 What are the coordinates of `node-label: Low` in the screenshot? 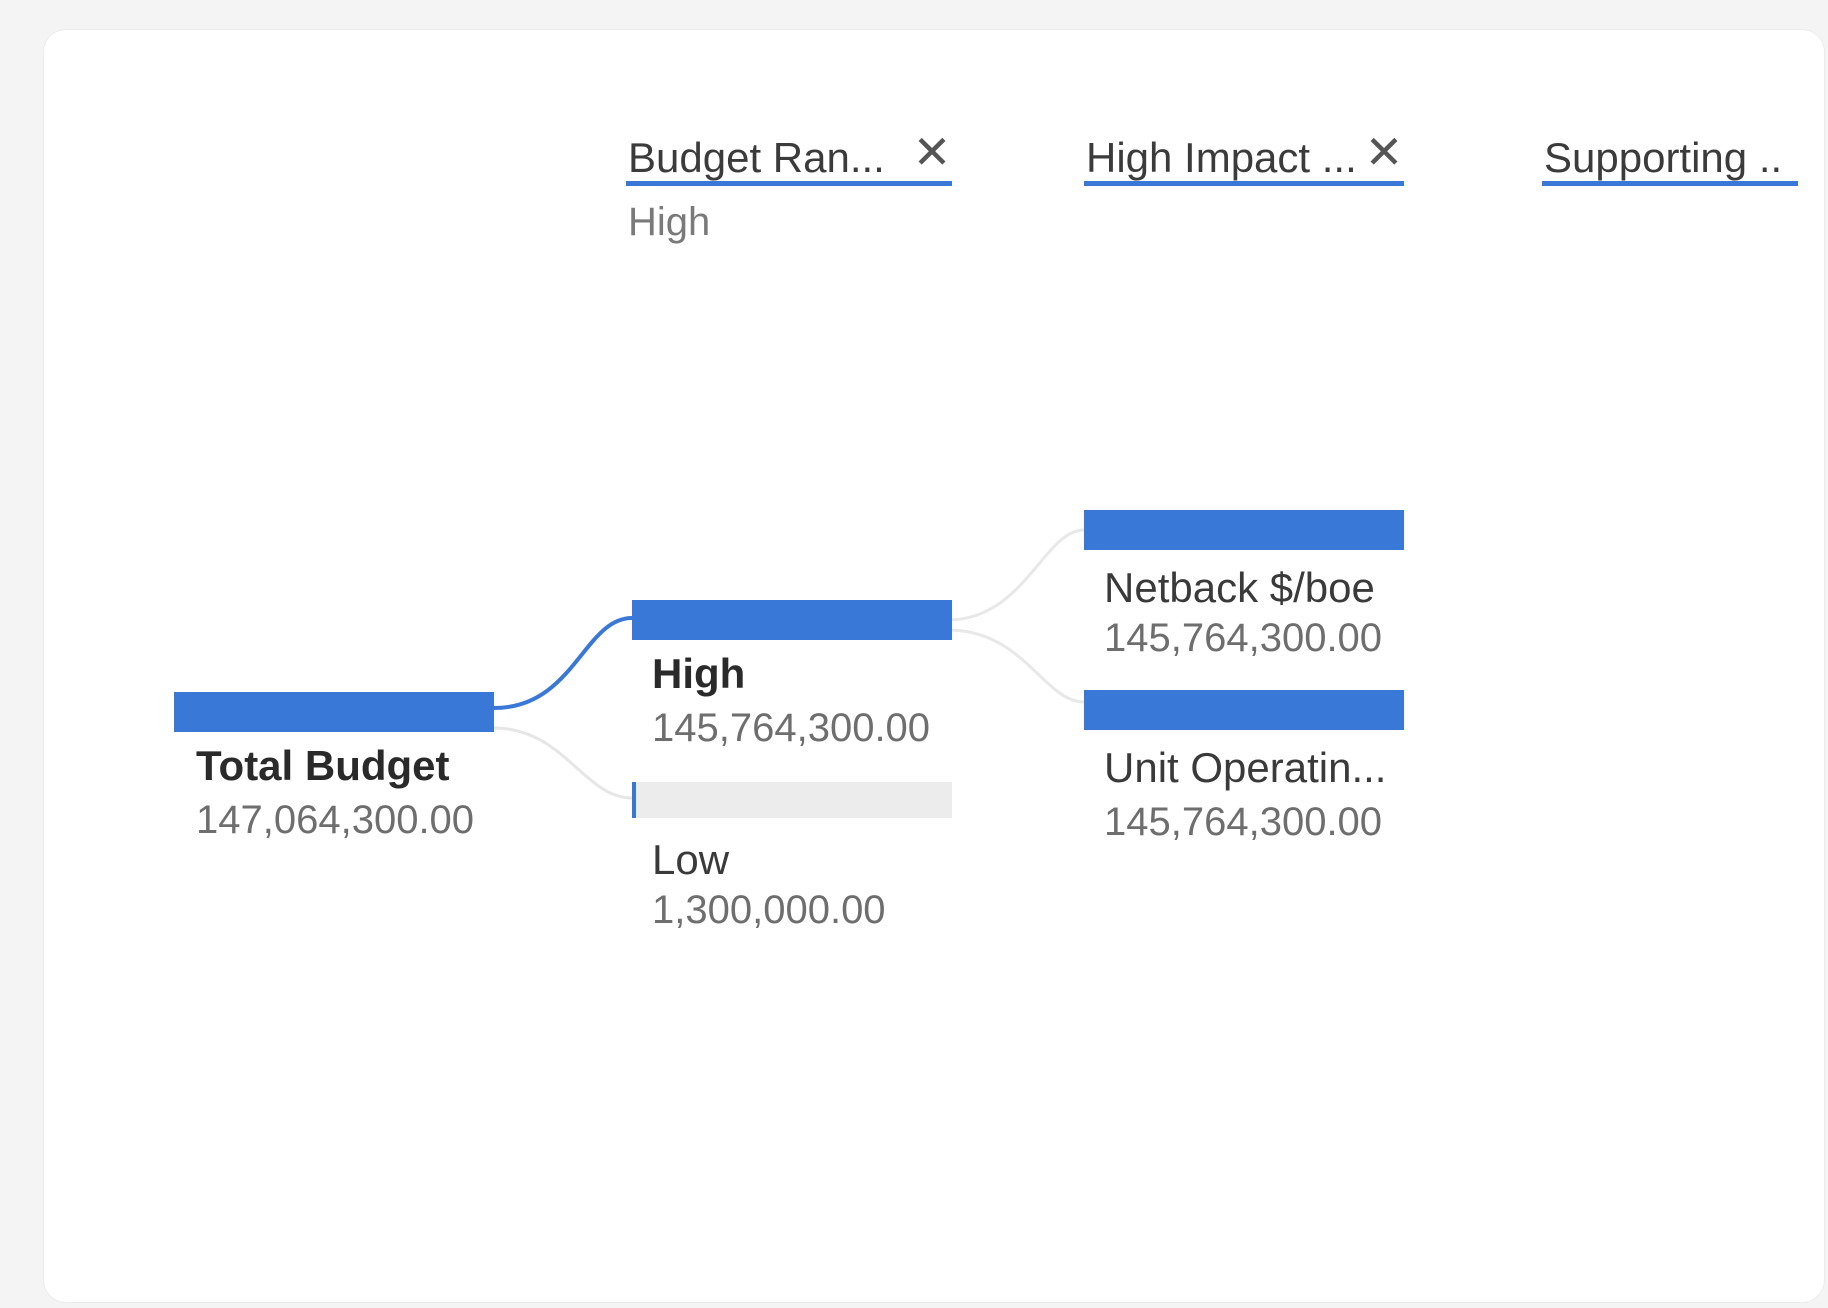 It's located at (691, 859).